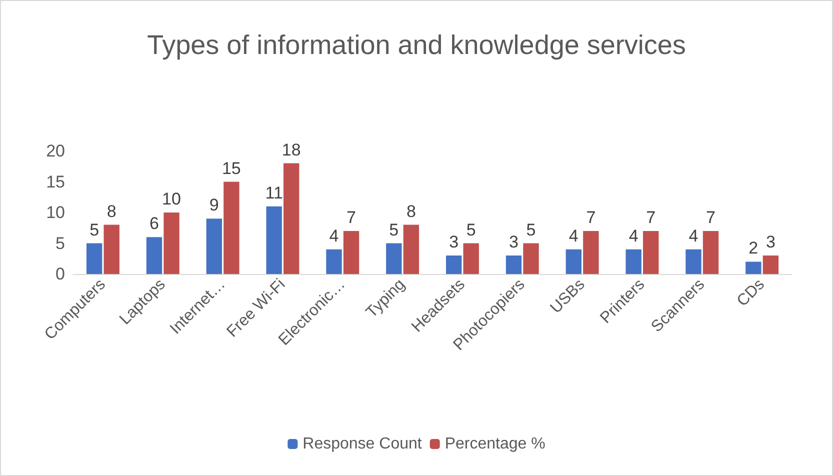 This screenshot has width=833, height=476. What do you see at coordinates (154, 224) in the screenshot?
I see `data-label: 6` at bounding box center [154, 224].